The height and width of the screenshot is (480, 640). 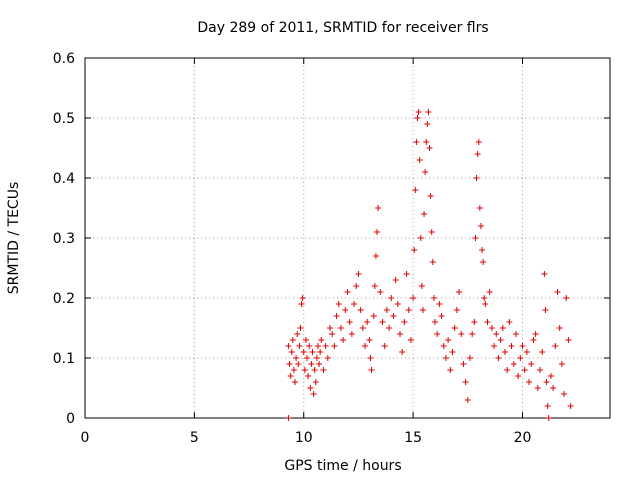 What do you see at coordinates (304, 438) in the screenshot?
I see `x-tick-label: 10` at bounding box center [304, 438].